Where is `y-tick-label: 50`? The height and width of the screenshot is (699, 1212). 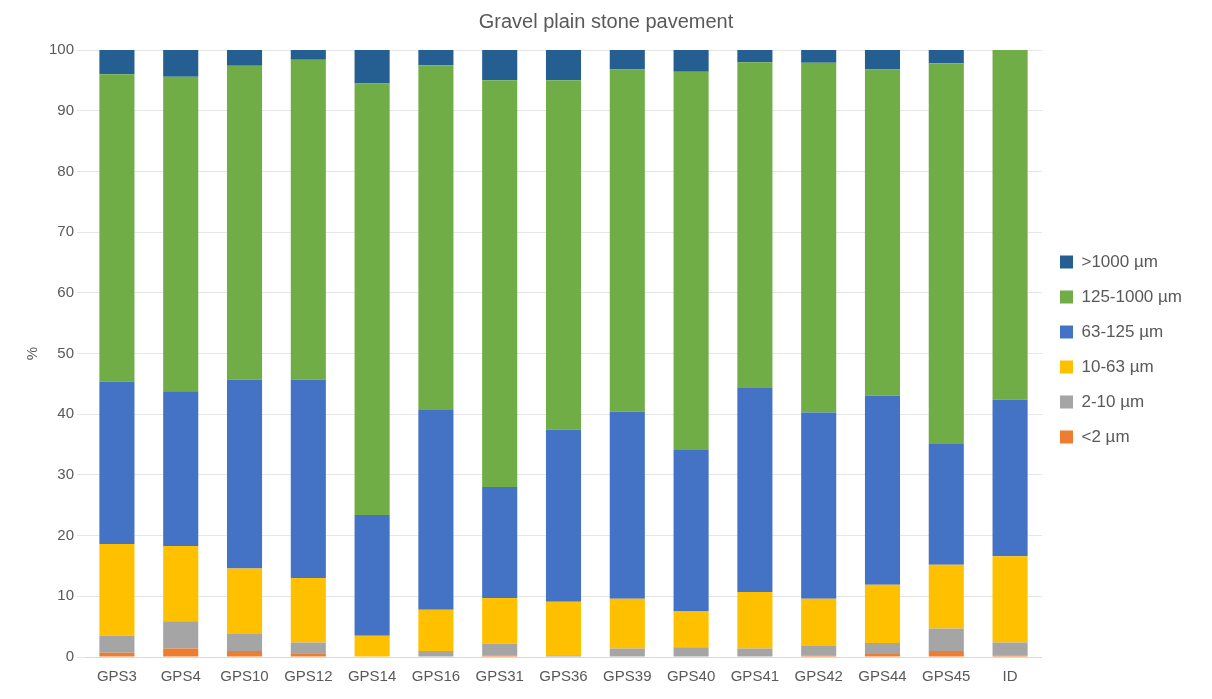
y-tick-label: 50 is located at coordinates (66, 352).